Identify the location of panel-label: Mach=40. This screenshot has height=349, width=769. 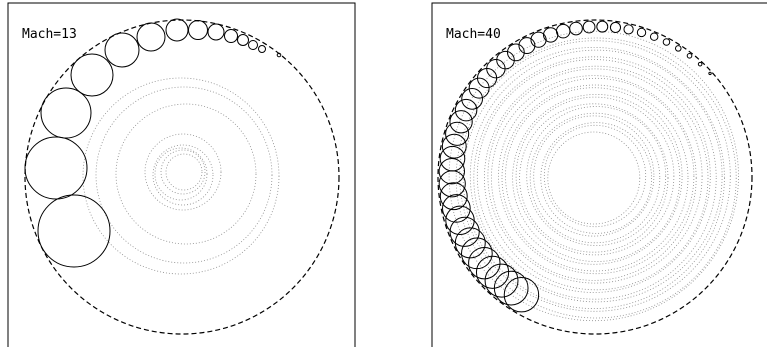
(473, 34).